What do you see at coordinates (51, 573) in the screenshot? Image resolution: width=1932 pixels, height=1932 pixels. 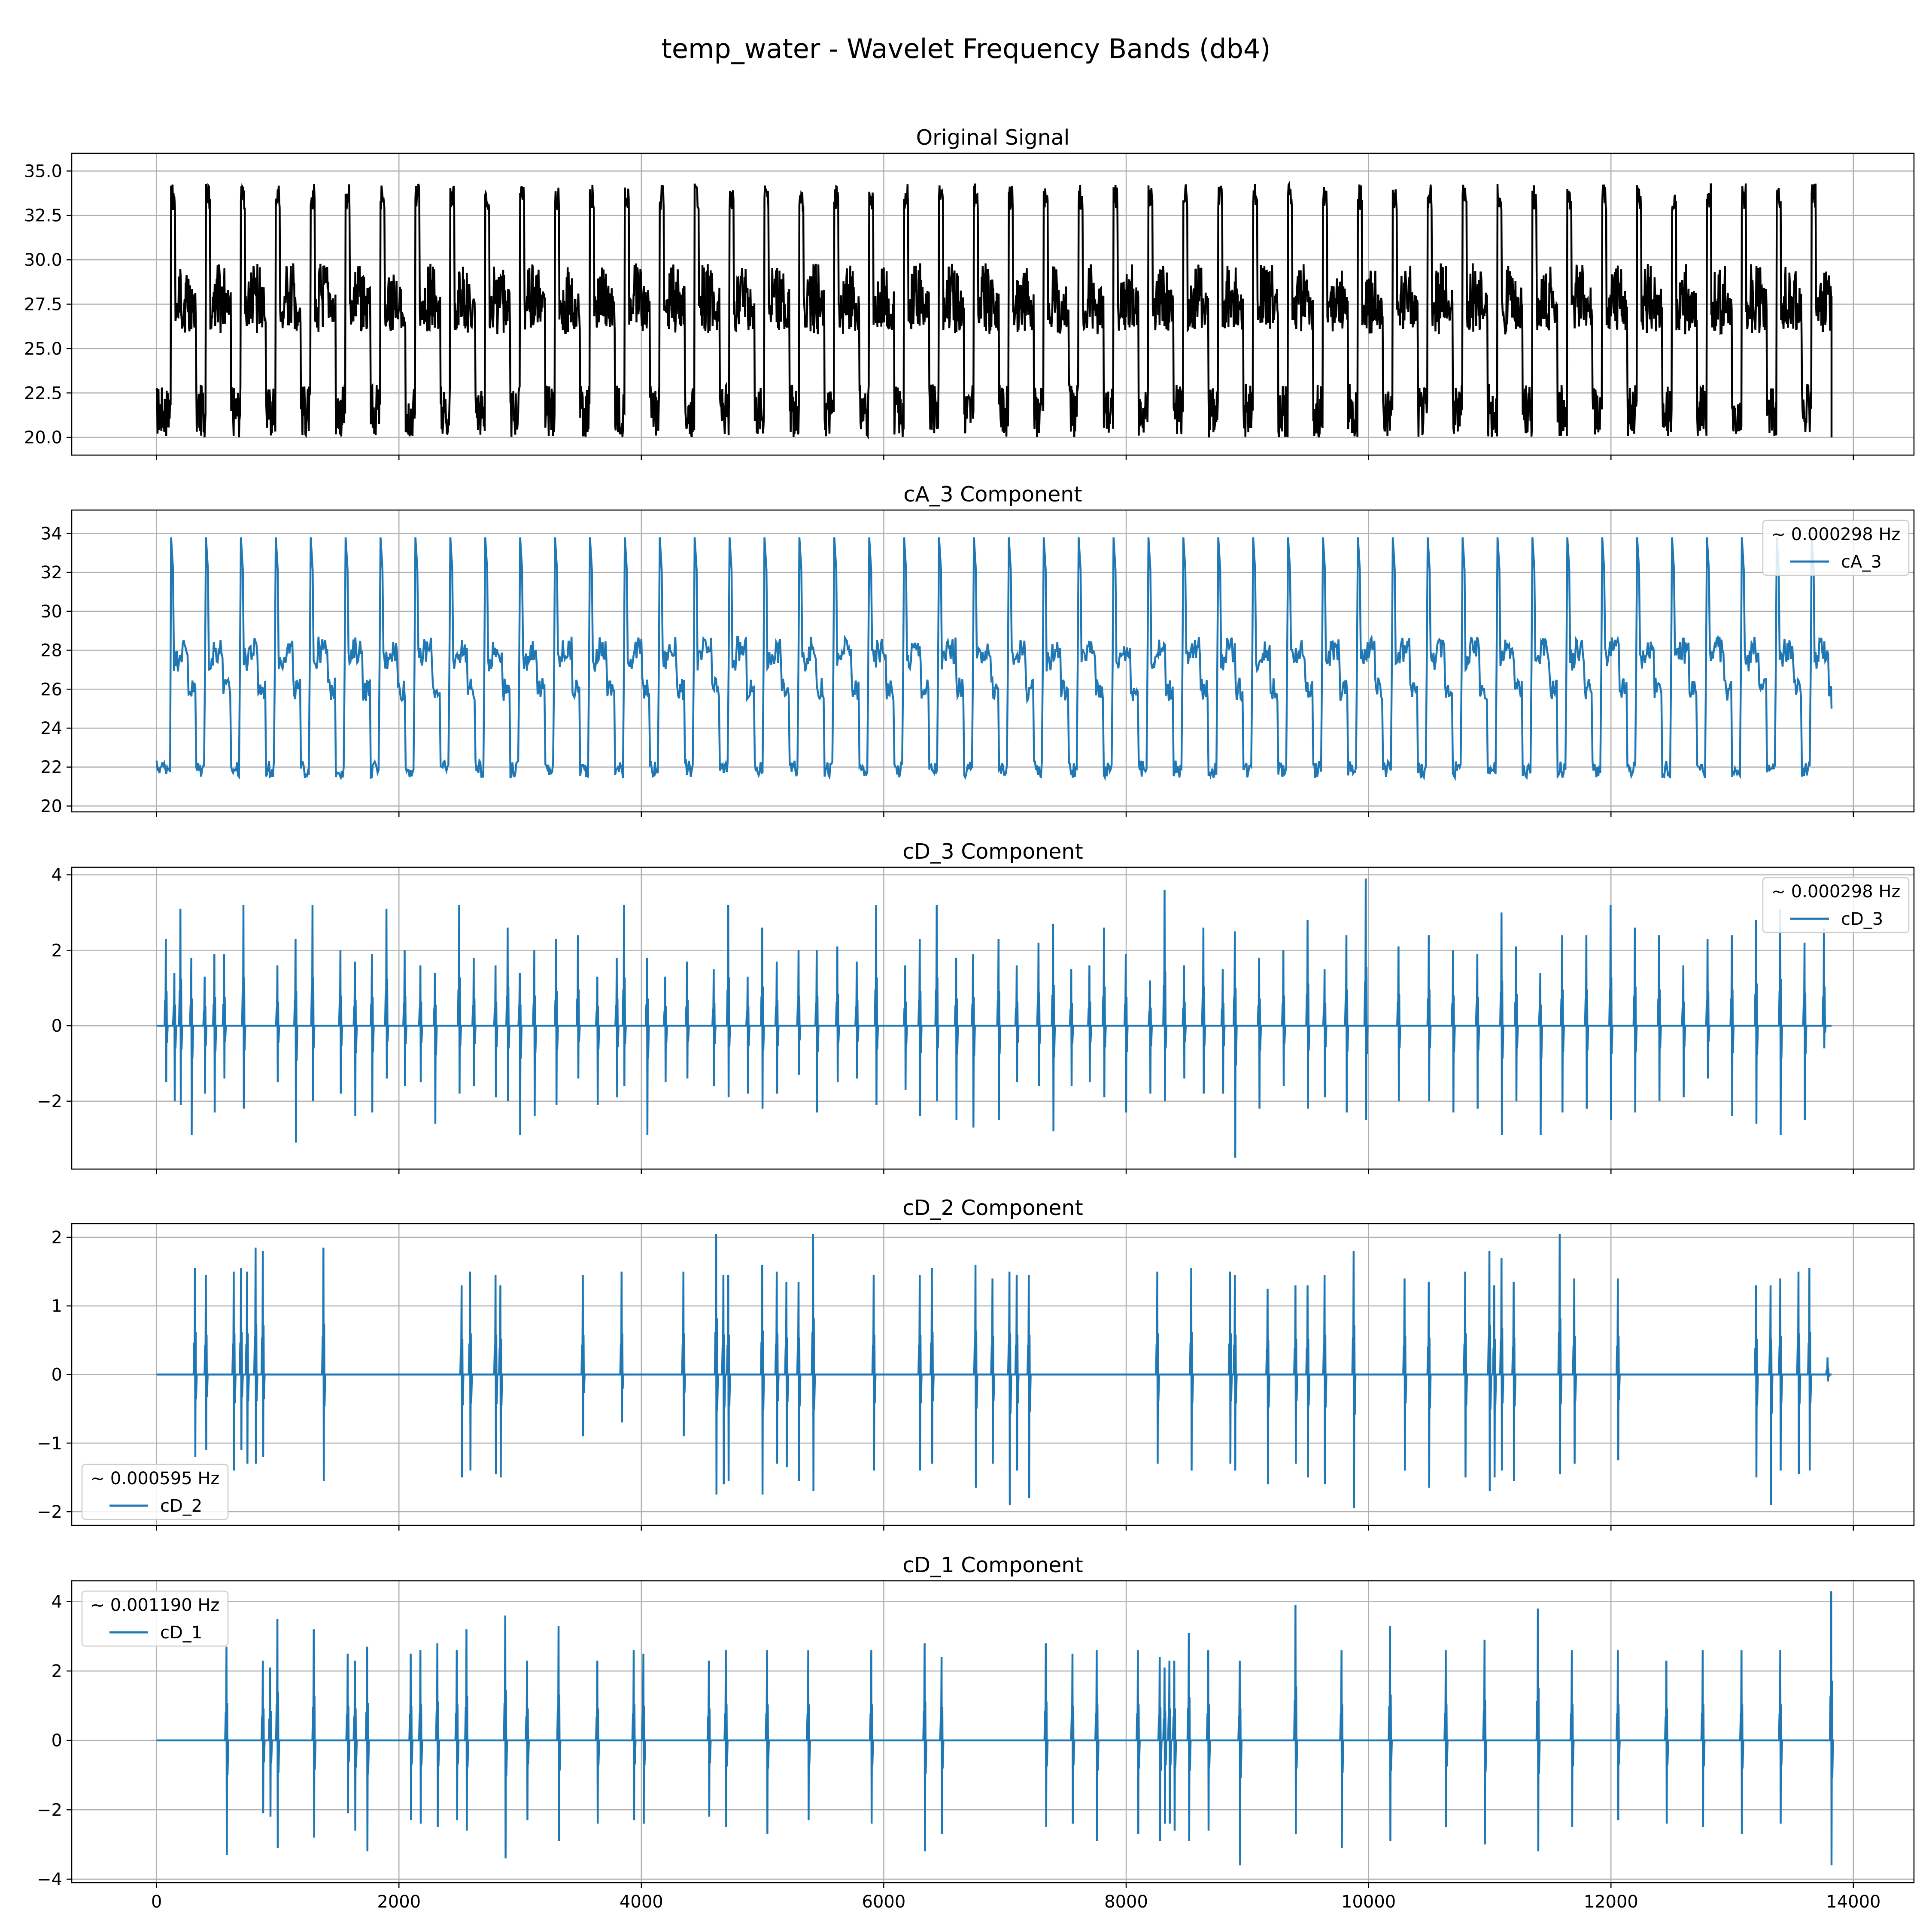 I see `y-tick-label: 32` at bounding box center [51, 573].